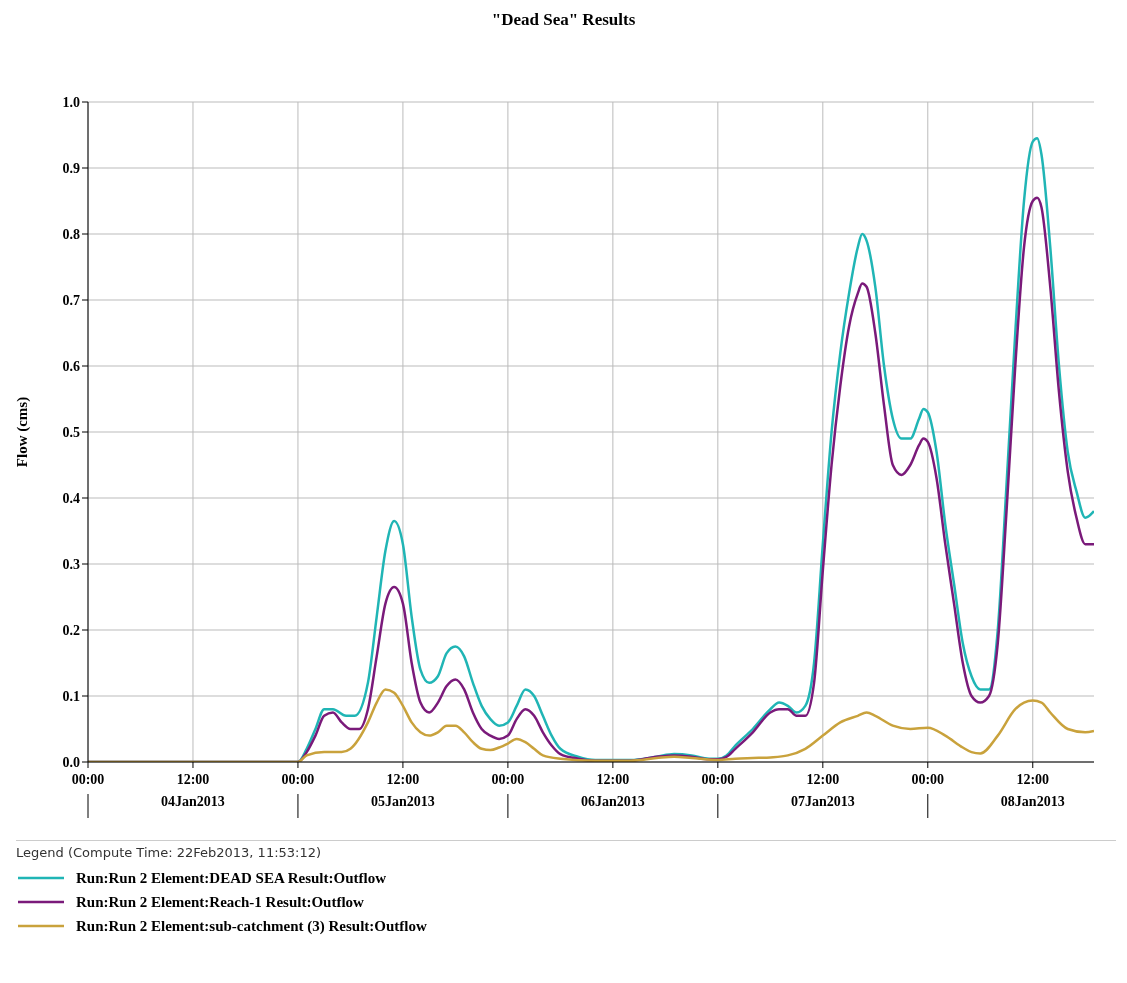  Describe the element at coordinates (71, 498) in the screenshot. I see `y-tick-label: 0.4` at that location.